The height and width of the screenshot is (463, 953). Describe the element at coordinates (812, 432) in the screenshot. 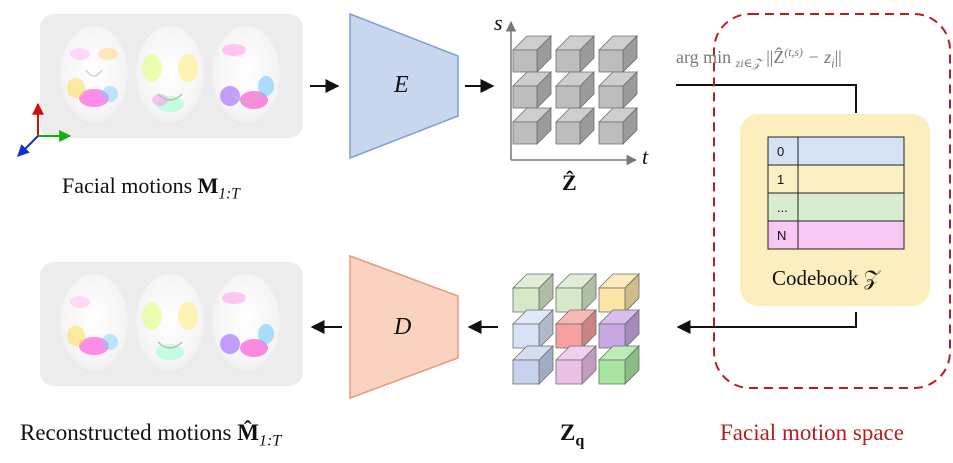

I see `motion-space-label: Facial motion space` at that location.